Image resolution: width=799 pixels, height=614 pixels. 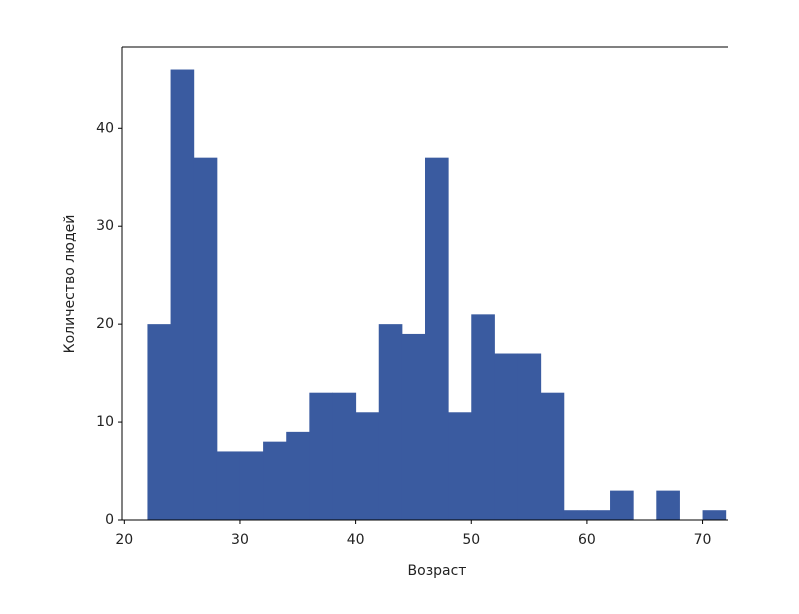 What do you see at coordinates (70, 284) in the screenshot?
I see `y-axis-label: Количество людей` at bounding box center [70, 284].